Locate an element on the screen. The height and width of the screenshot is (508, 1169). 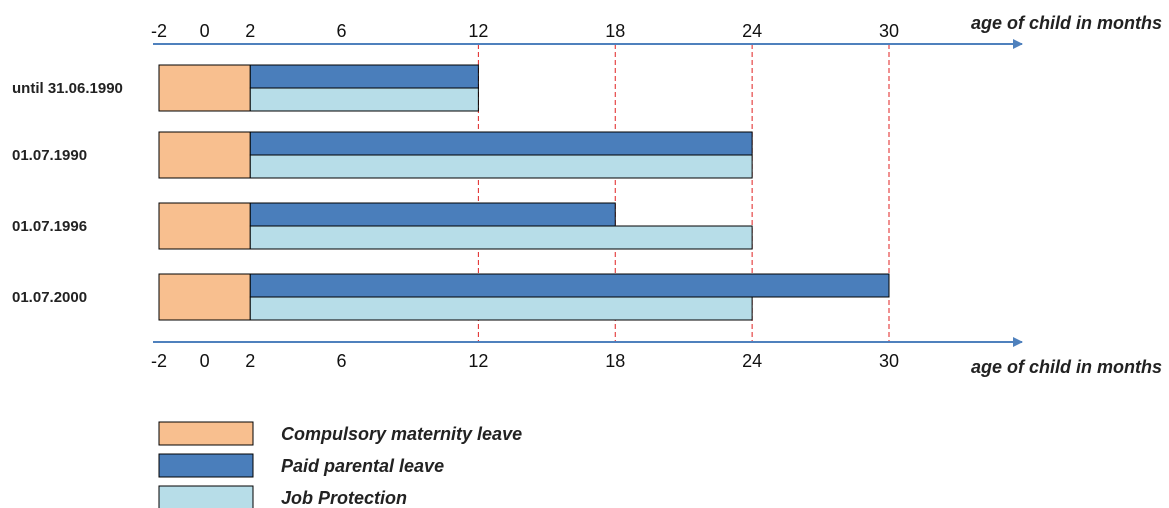
legend-item-0: Compulsory maternity leave is located at coordinates (340, 433).